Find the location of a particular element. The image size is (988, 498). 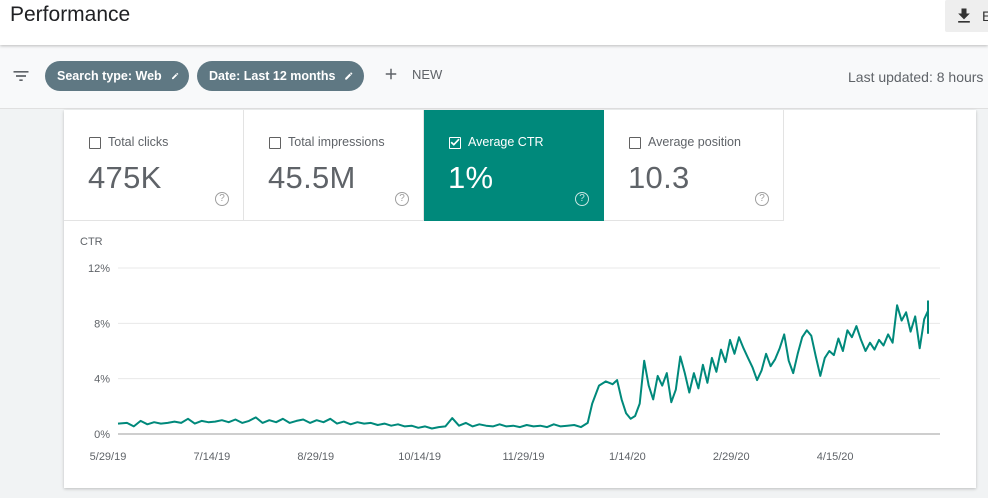

x-tick-label: 1/14/20 is located at coordinates (627, 457).